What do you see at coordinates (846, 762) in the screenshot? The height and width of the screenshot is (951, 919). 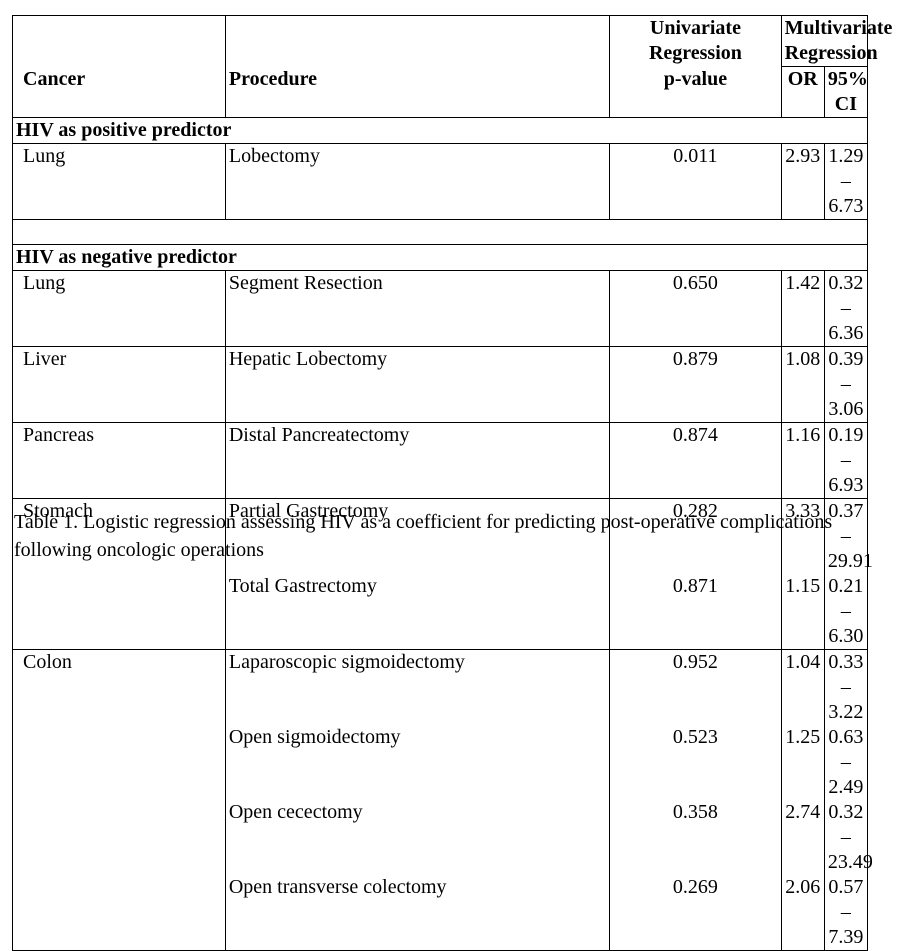 I see `cell-ci: 0.63 – 2.49` at bounding box center [846, 762].